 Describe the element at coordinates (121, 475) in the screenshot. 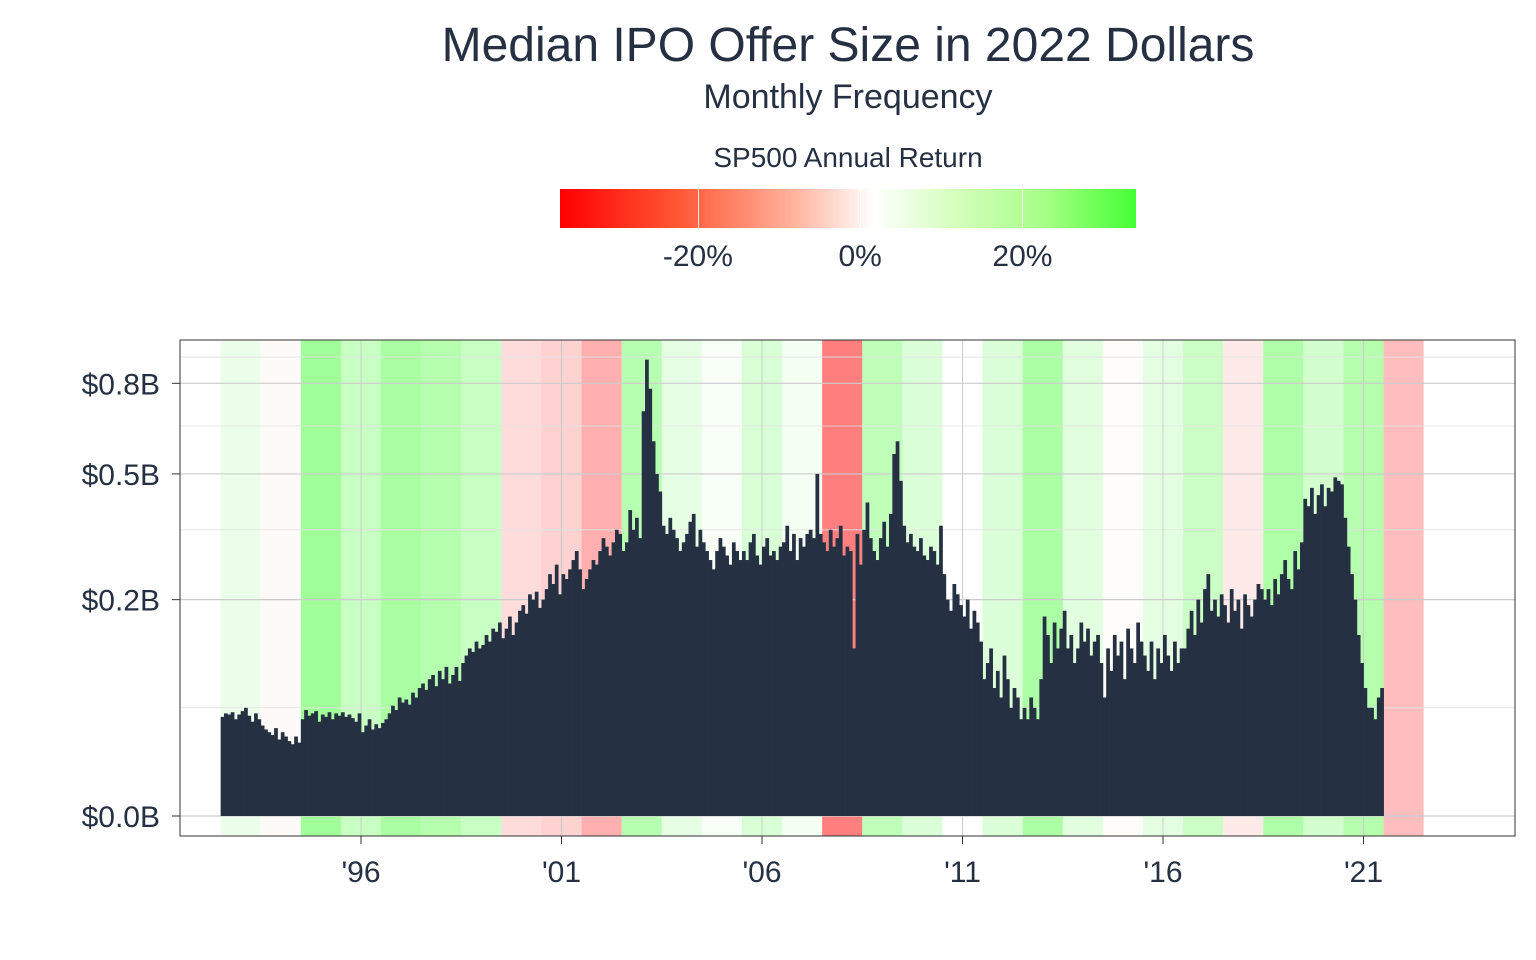

I see `y-tick-label: $0.5B` at that location.